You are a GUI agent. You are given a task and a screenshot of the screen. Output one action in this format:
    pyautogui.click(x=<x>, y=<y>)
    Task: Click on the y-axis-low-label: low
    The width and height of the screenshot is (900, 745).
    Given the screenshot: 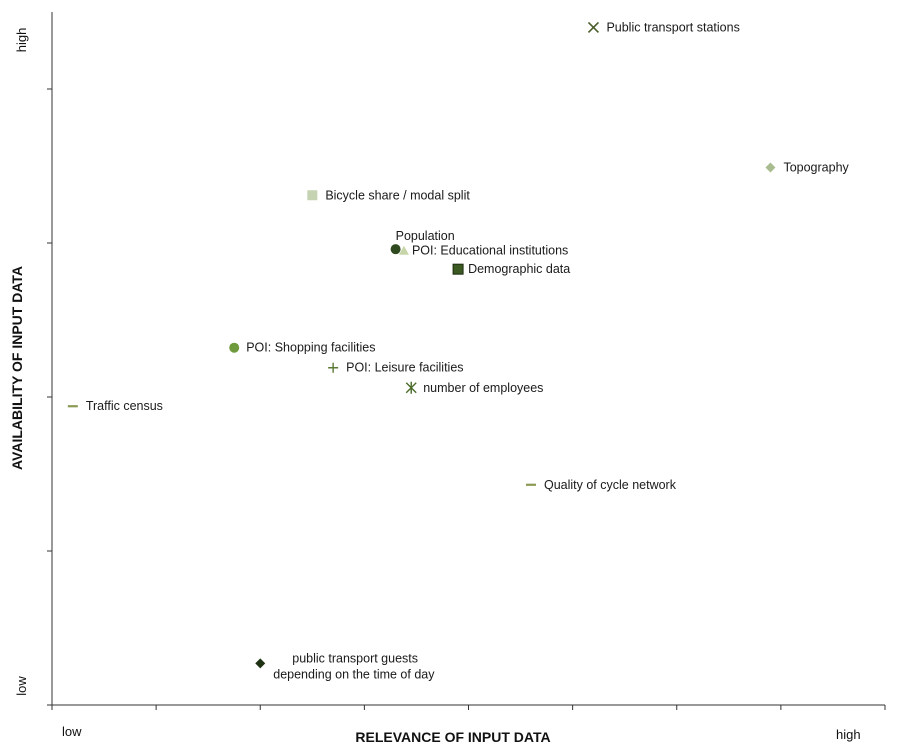 What is the action you would take?
    pyautogui.click(x=21, y=686)
    